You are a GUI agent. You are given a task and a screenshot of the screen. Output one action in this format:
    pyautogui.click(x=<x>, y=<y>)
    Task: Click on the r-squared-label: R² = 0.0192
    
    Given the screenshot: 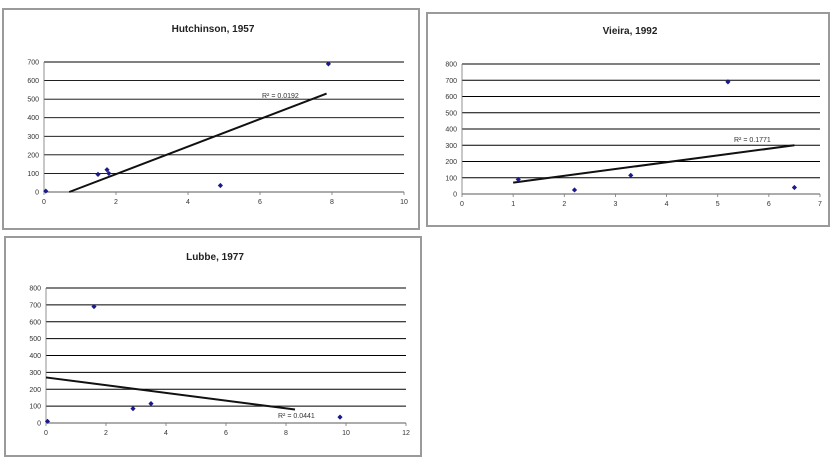 What is the action you would take?
    pyautogui.click(x=280, y=96)
    